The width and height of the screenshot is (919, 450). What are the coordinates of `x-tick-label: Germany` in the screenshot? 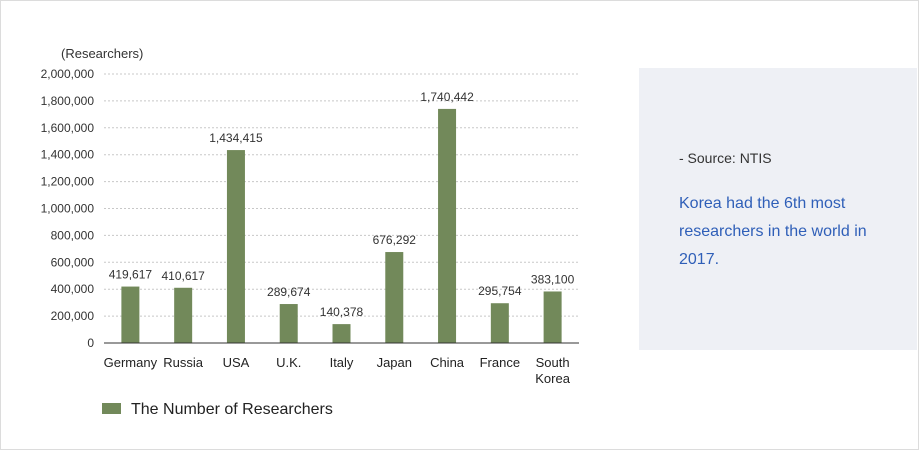 It's located at (131, 362).